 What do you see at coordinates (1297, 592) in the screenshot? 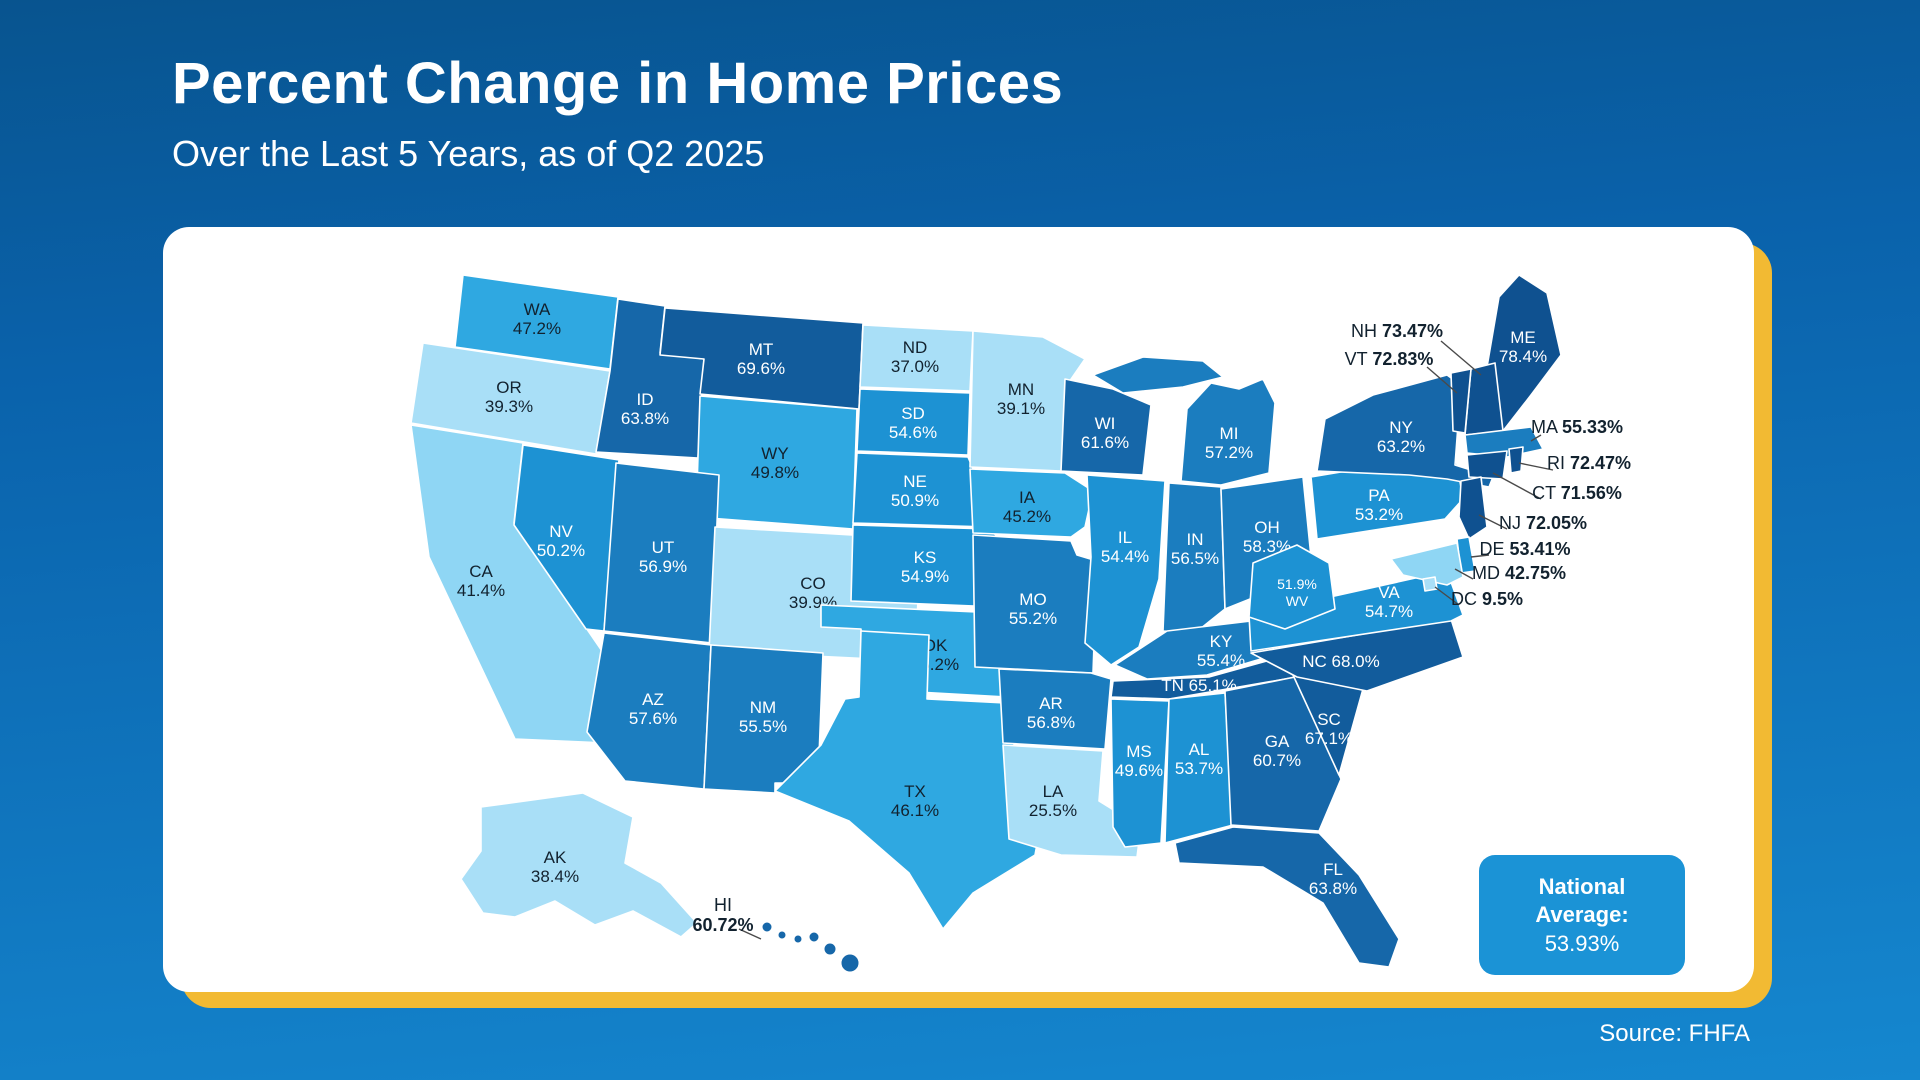
I see `state-label-WV: 51.9% WV` at bounding box center [1297, 592].